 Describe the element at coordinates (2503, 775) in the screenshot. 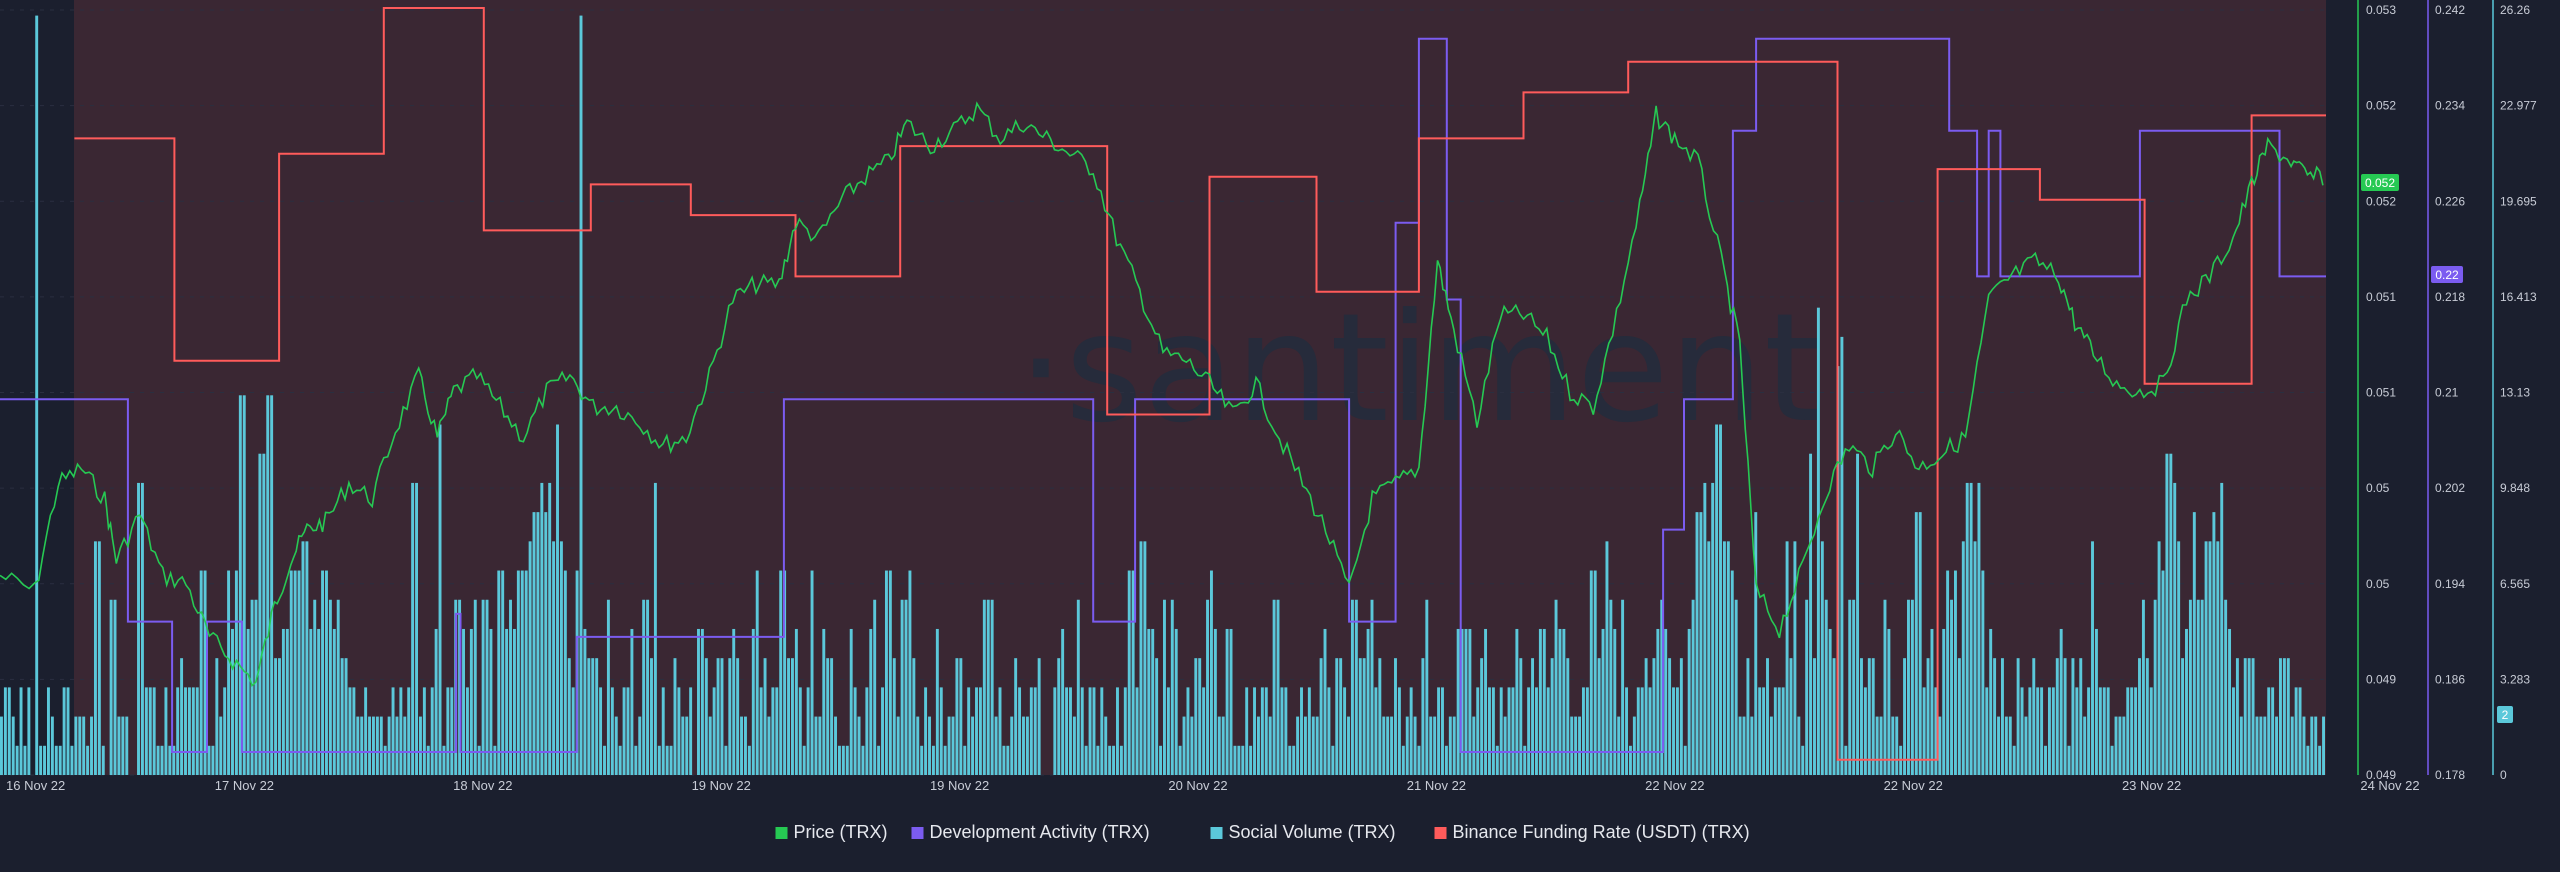

I see `y-tick-label: 0` at that location.